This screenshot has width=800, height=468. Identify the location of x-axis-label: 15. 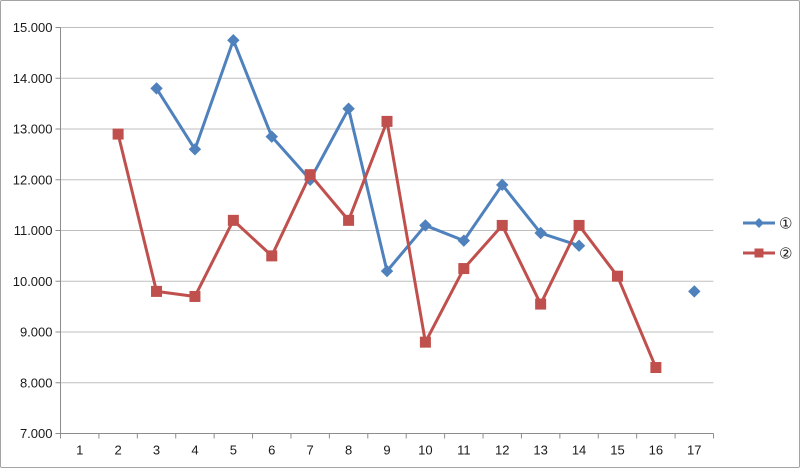
(617, 450).